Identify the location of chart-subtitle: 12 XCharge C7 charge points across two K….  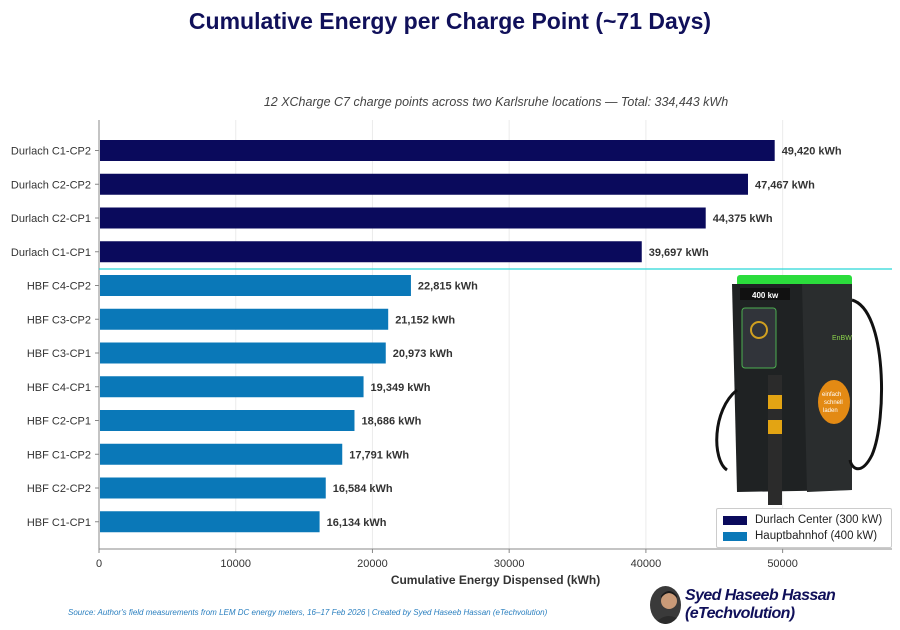
(496, 102).